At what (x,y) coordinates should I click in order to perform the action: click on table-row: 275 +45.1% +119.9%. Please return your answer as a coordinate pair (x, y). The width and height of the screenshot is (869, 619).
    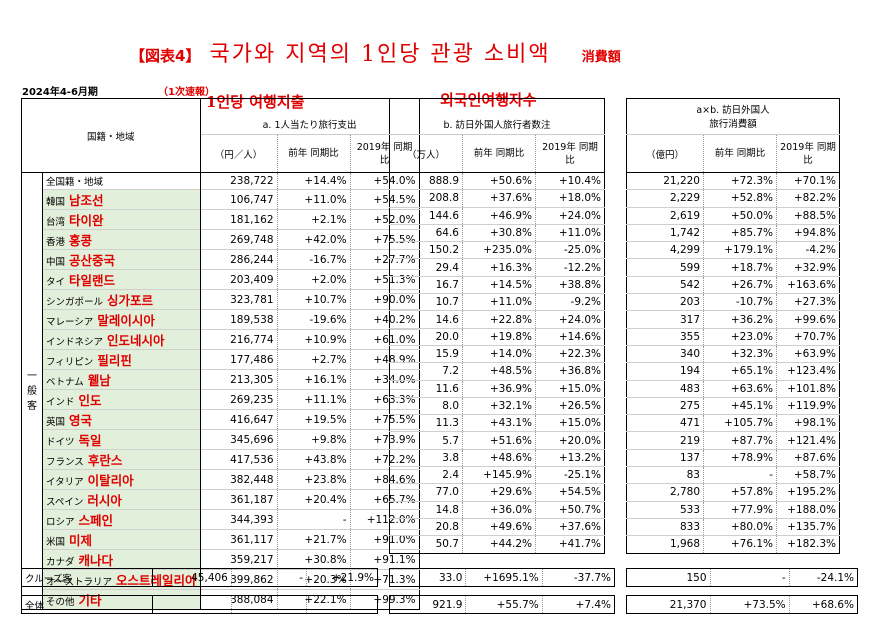
    Looking at the image, I should click on (733, 405).